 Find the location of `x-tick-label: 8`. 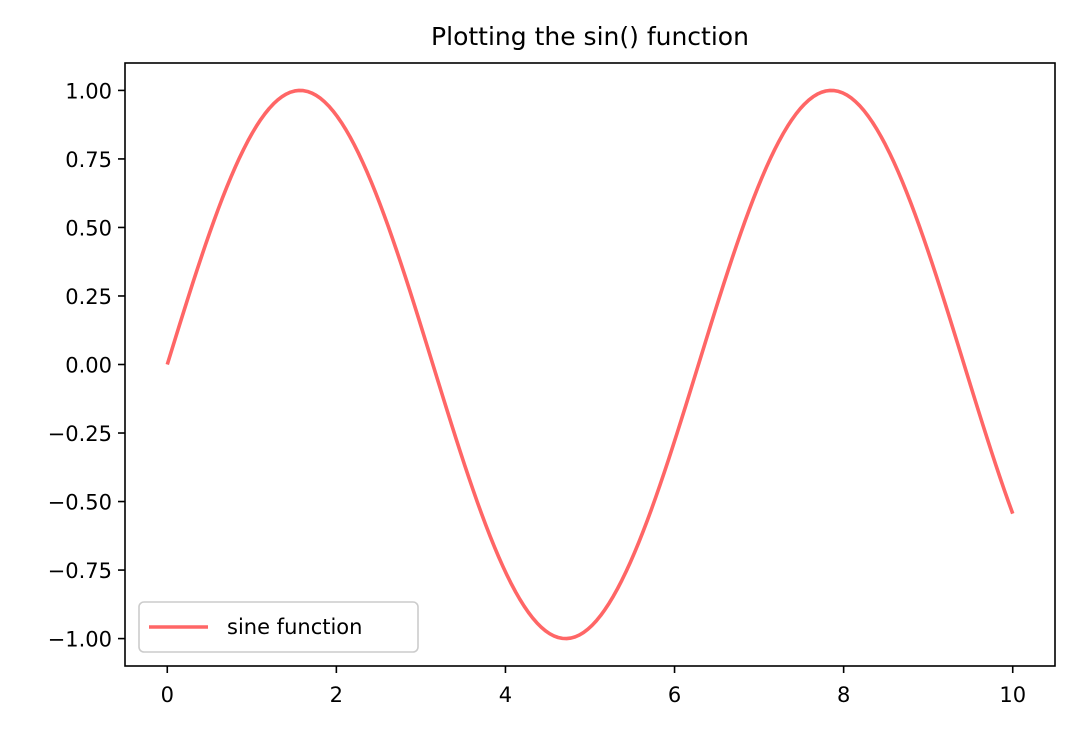

x-tick-label: 8 is located at coordinates (843, 695).